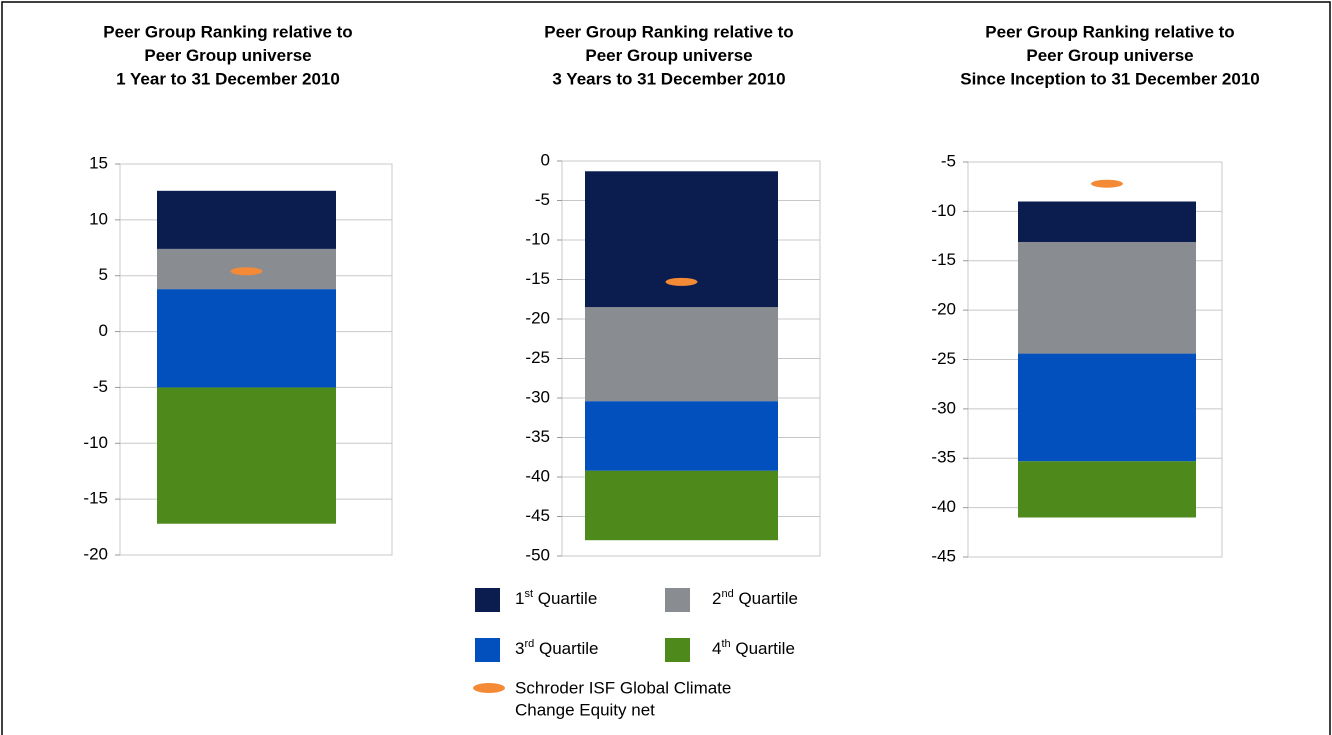 This screenshot has height=735, width=1332. What do you see at coordinates (755, 598) in the screenshot?
I see `legend-label: 2nd Quartile` at bounding box center [755, 598].